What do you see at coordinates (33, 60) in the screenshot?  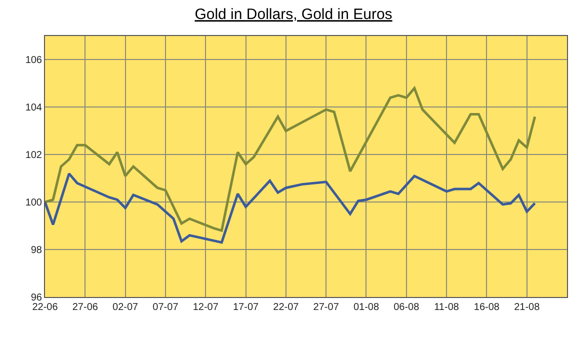 I see `y-tick-label: 106` at bounding box center [33, 60].